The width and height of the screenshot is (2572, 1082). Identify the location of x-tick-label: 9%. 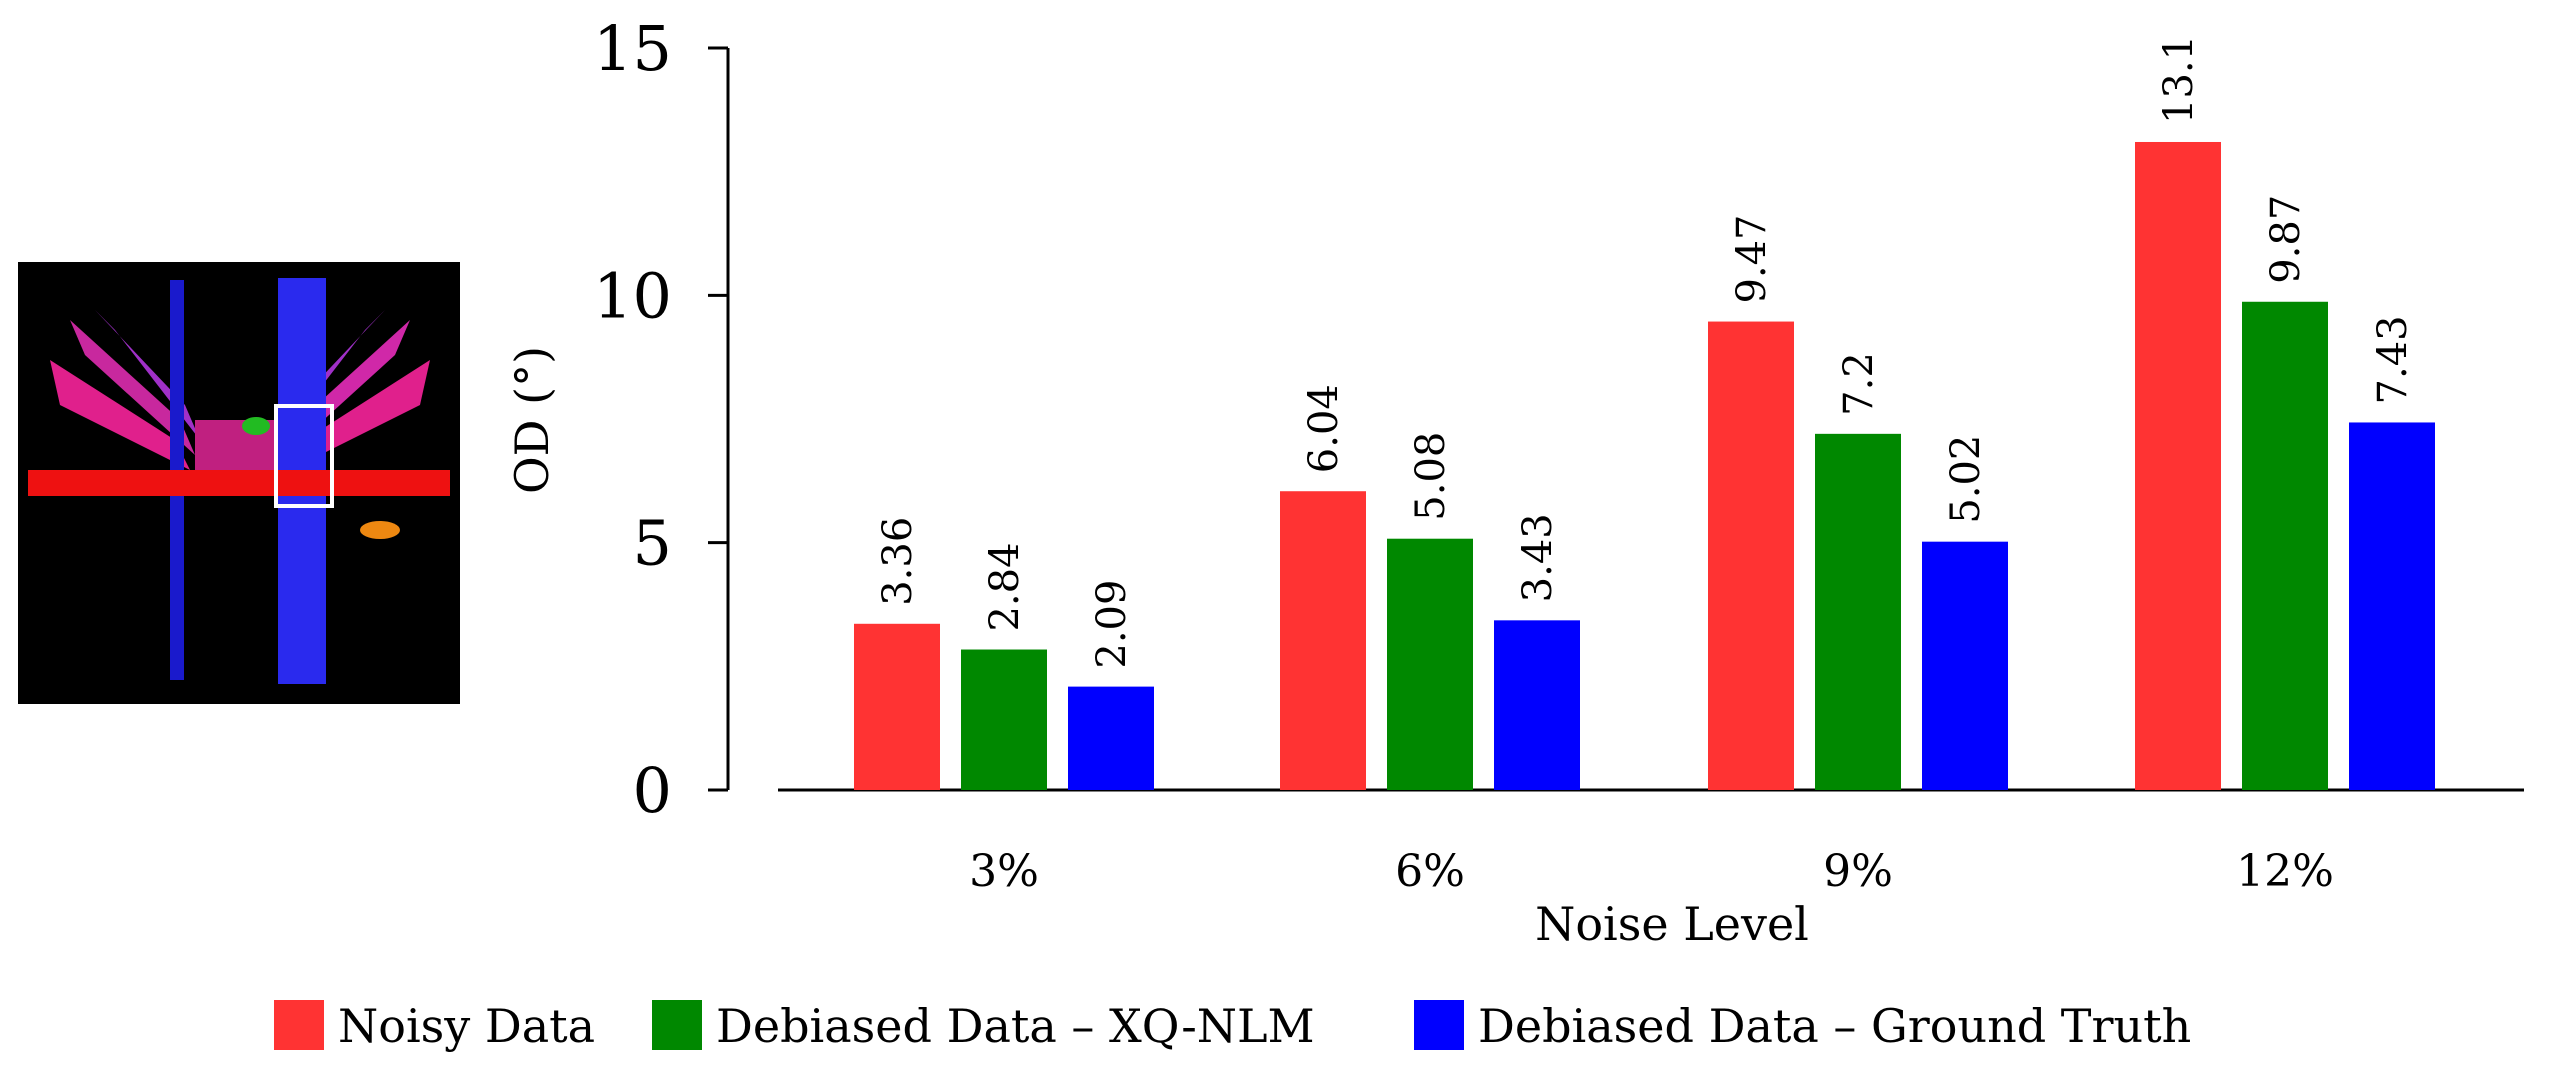
(1858, 871).